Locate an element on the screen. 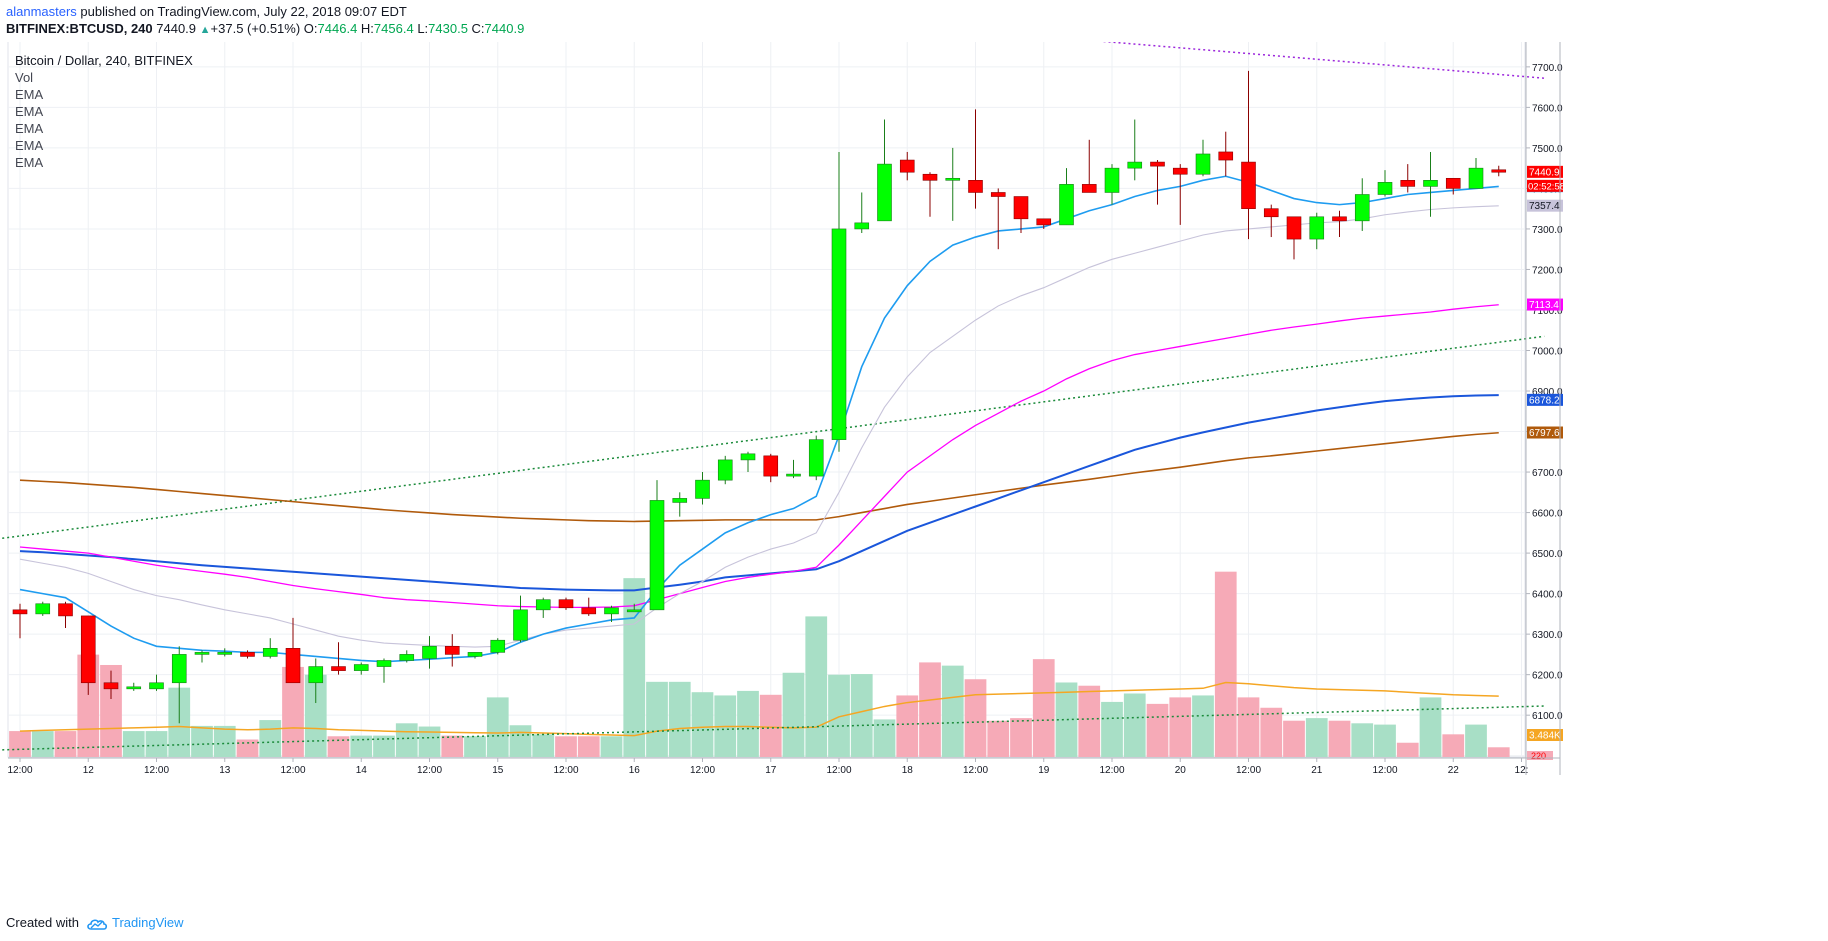  volume-ma-badge is located at coordinates (1545, 735).